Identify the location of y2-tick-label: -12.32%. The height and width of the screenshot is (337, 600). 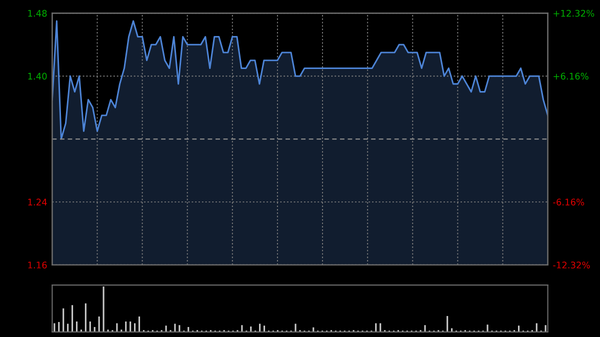
(571, 265).